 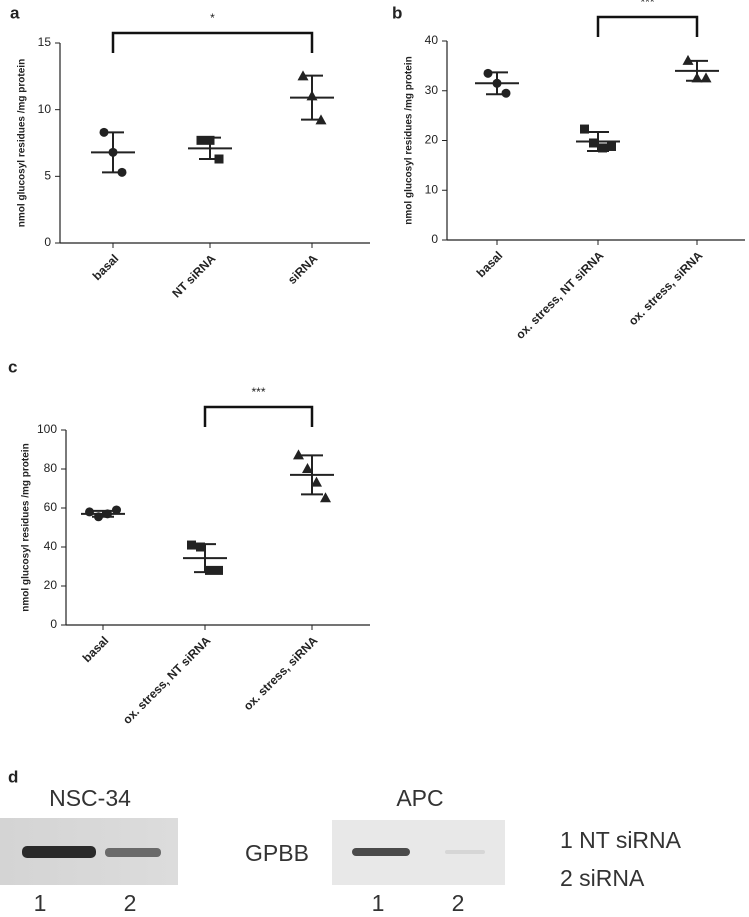 I want to click on y-tick-label: 100, so click(x=47, y=429).